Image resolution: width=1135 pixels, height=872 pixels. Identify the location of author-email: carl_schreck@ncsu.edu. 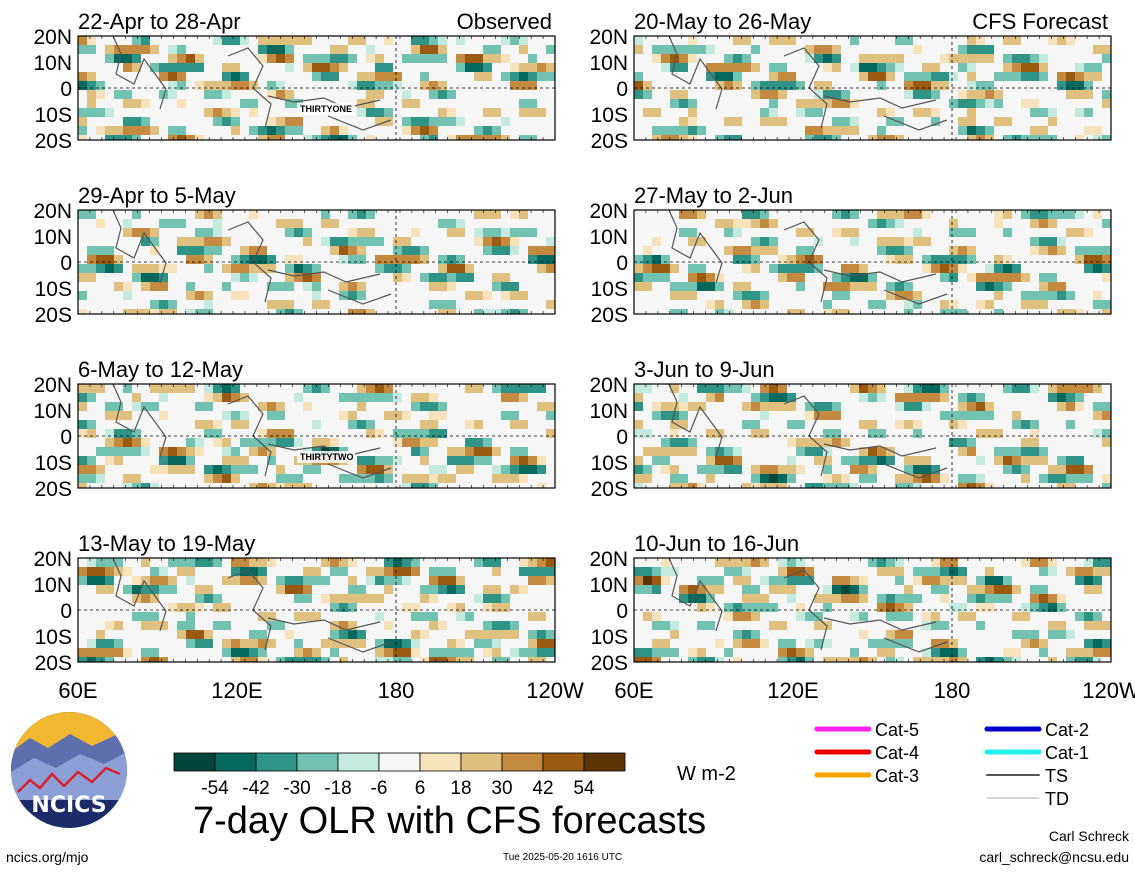
(1054, 857).